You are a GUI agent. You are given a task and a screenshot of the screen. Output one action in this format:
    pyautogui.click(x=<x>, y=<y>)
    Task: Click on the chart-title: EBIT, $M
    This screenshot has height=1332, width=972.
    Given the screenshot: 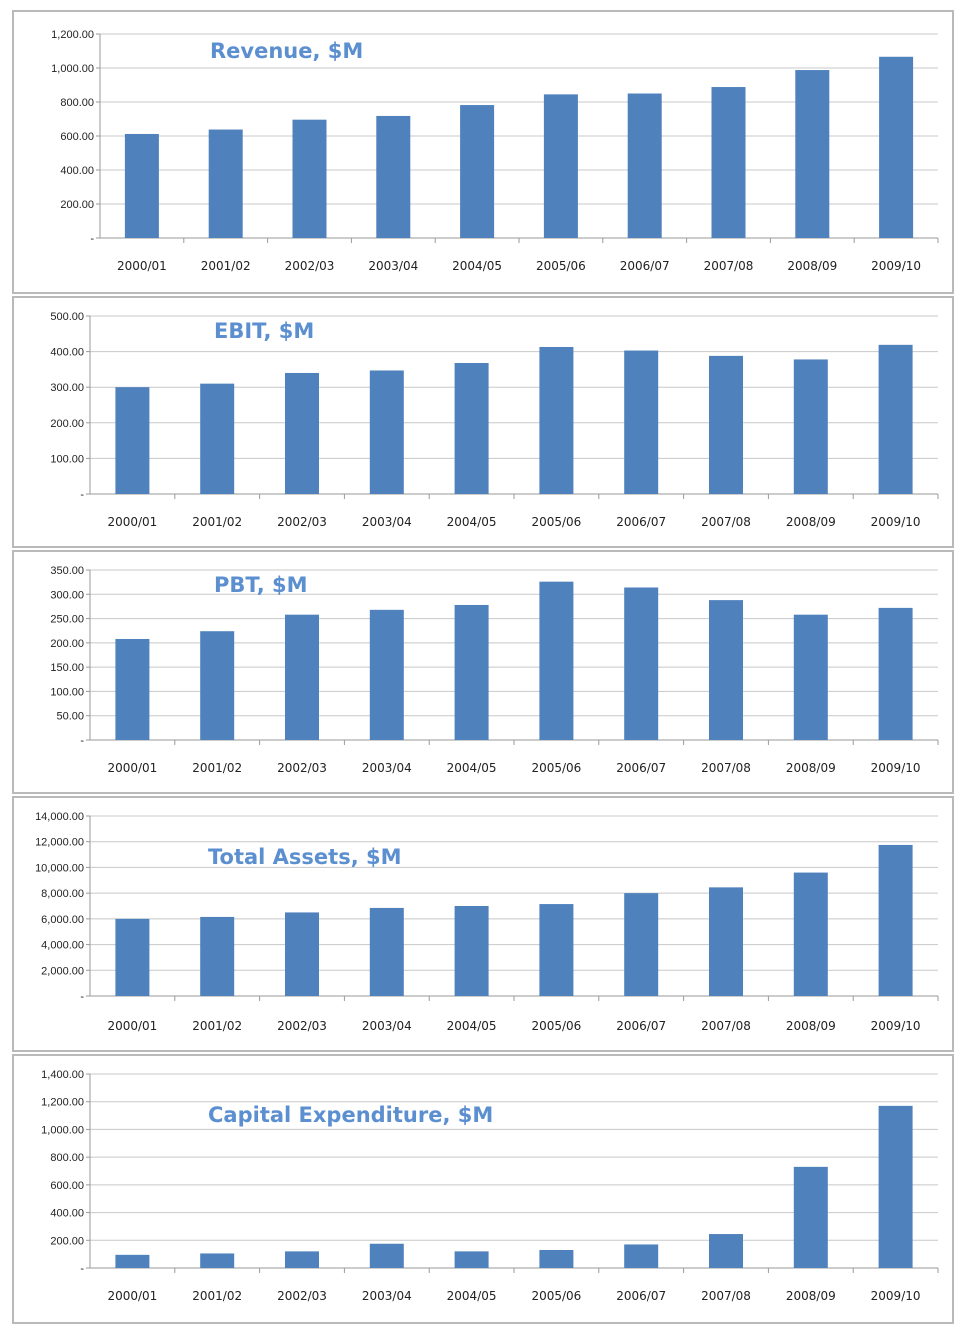 What is the action you would take?
    pyautogui.click(x=264, y=331)
    